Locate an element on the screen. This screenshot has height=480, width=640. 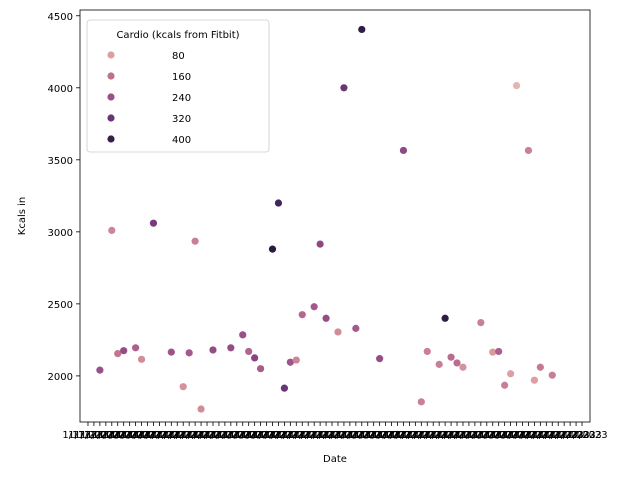
x-axis-label: Date is located at coordinates (335, 459).